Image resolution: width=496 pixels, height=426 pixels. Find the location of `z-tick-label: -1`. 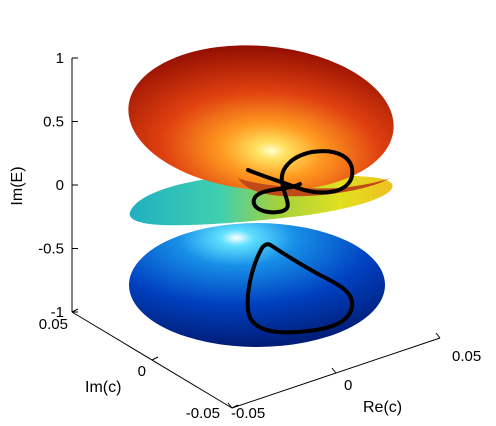

z-tick-label: -1 is located at coordinates (57, 312).